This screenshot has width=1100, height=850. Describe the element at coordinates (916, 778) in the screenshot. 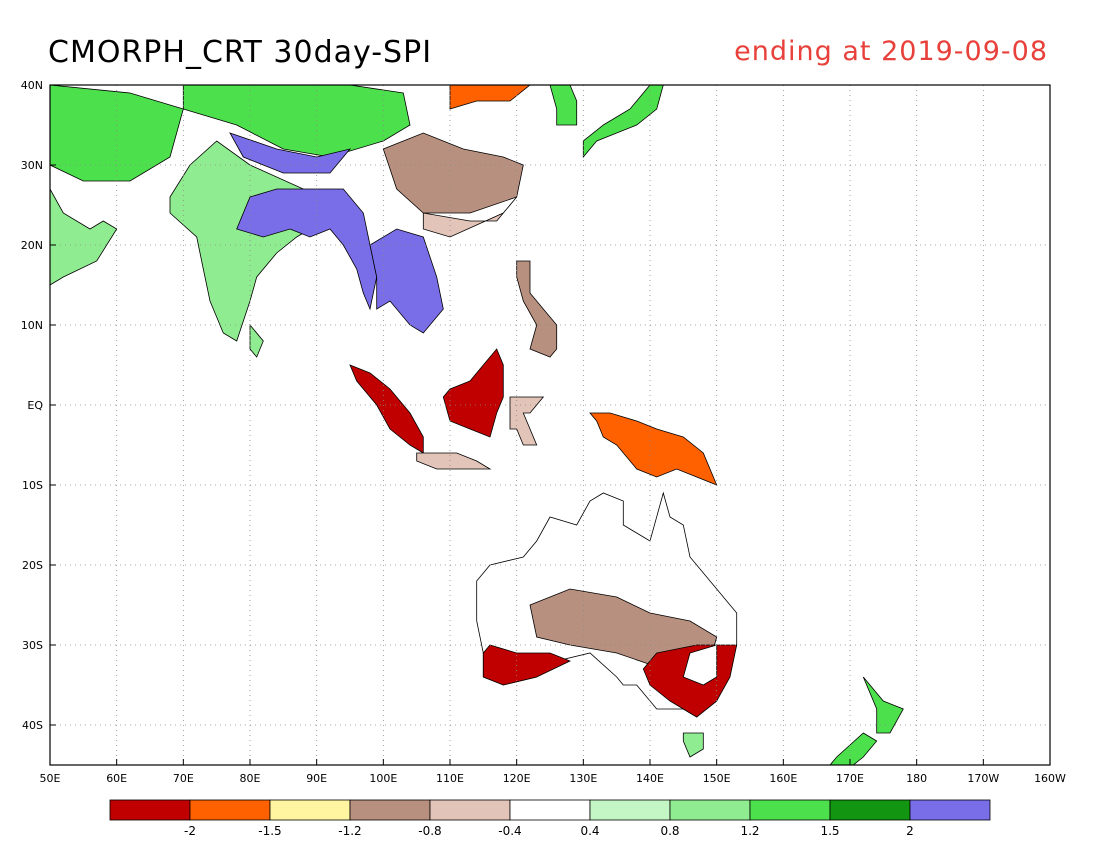

I see `longitude-tick-label: 180` at that location.